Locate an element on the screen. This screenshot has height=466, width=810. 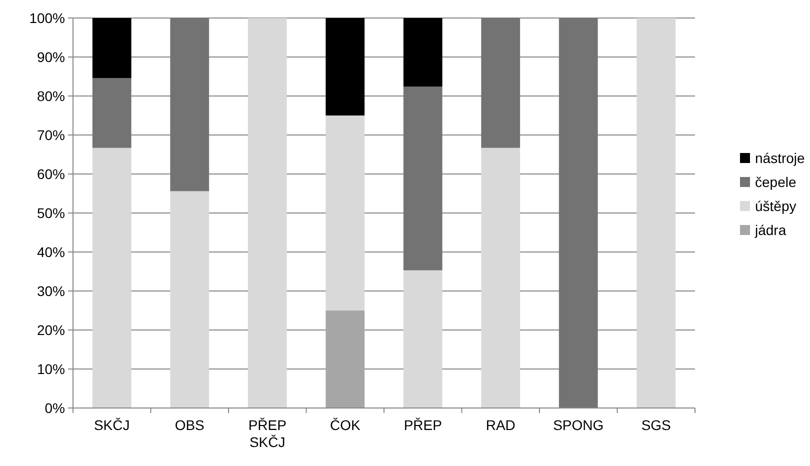
y-tick-label: 80% is located at coordinates (50, 96).